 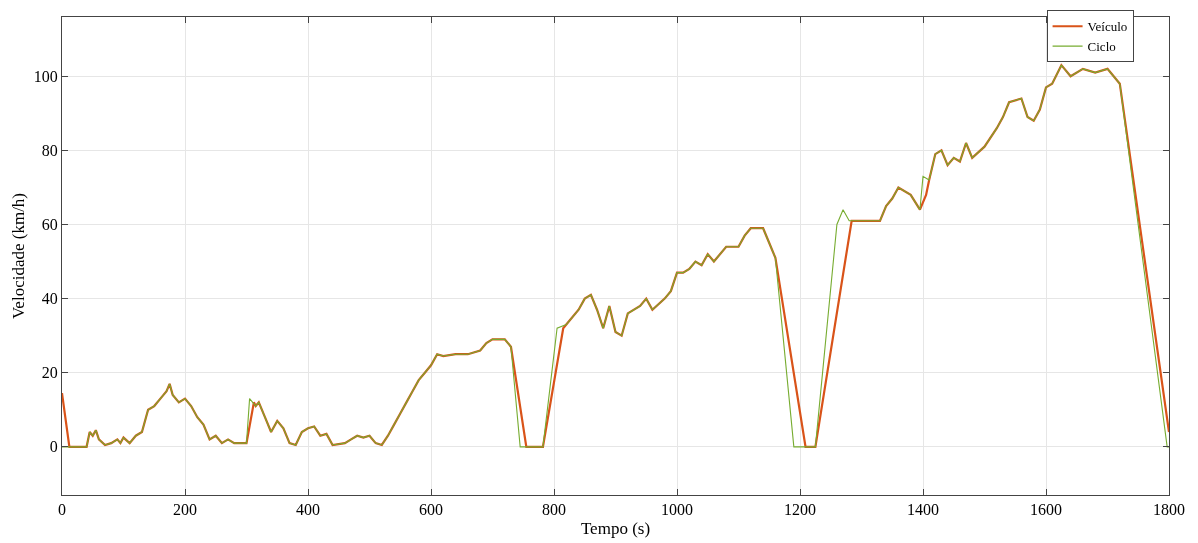 What do you see at coordinates (19, 256) in the screenshot?
I see `y-axis-title: Velocidade (km/h)` at bounding box center [19, 256].